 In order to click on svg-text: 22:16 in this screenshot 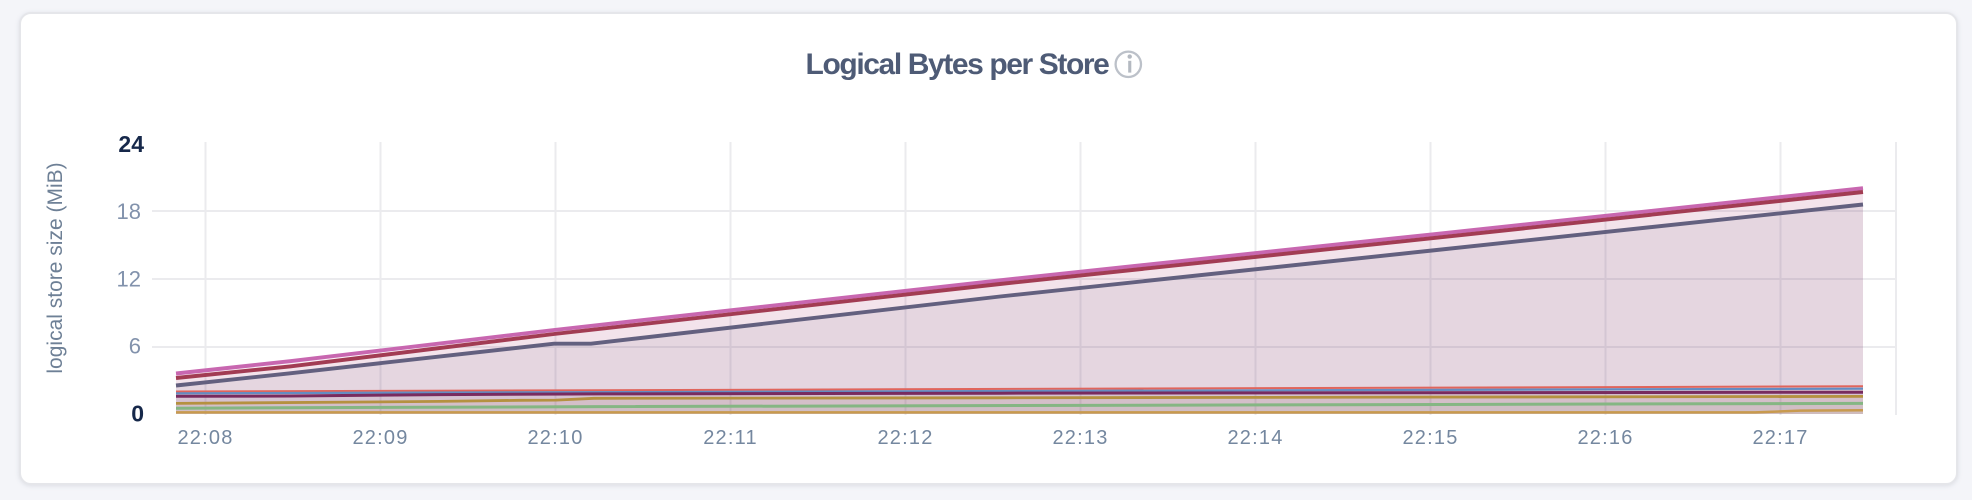, I will do `click(1605, 438)`.